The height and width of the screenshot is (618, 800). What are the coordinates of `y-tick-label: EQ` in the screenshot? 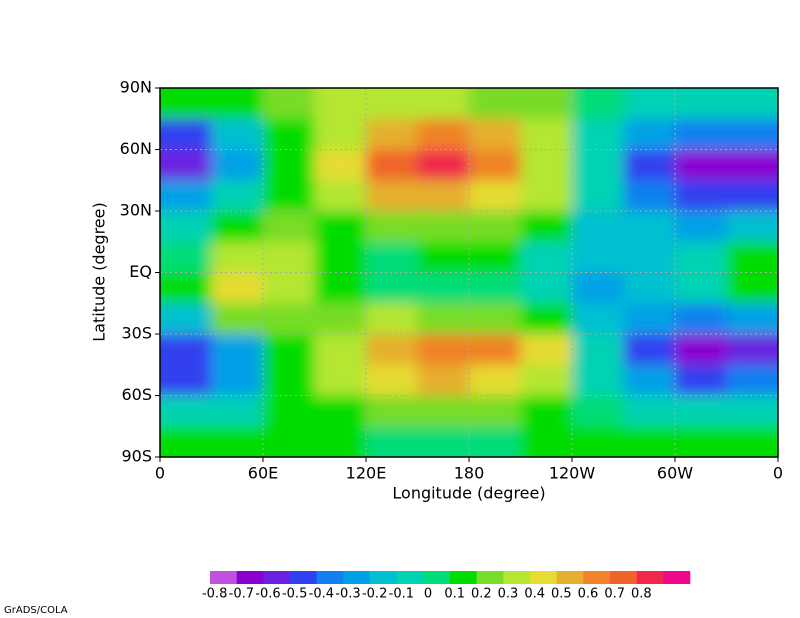 It's located at (140, 271).